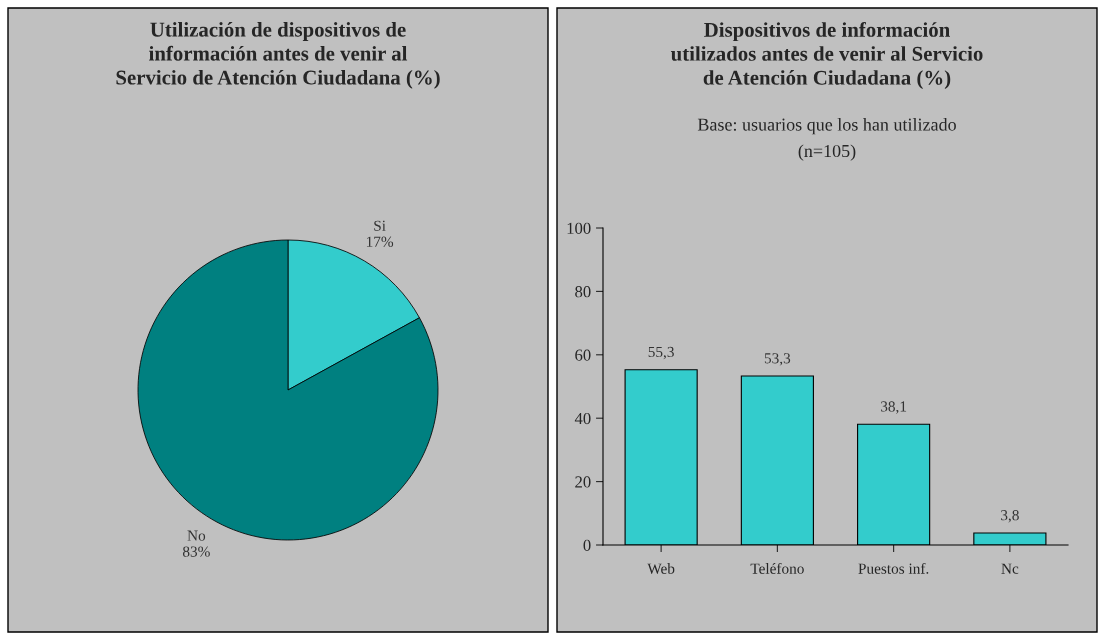 This screenshot has height=640, width=1105. Describe the element at coordinates (196, 551) in the screenshot. I see `data-label: 83%` at that location.